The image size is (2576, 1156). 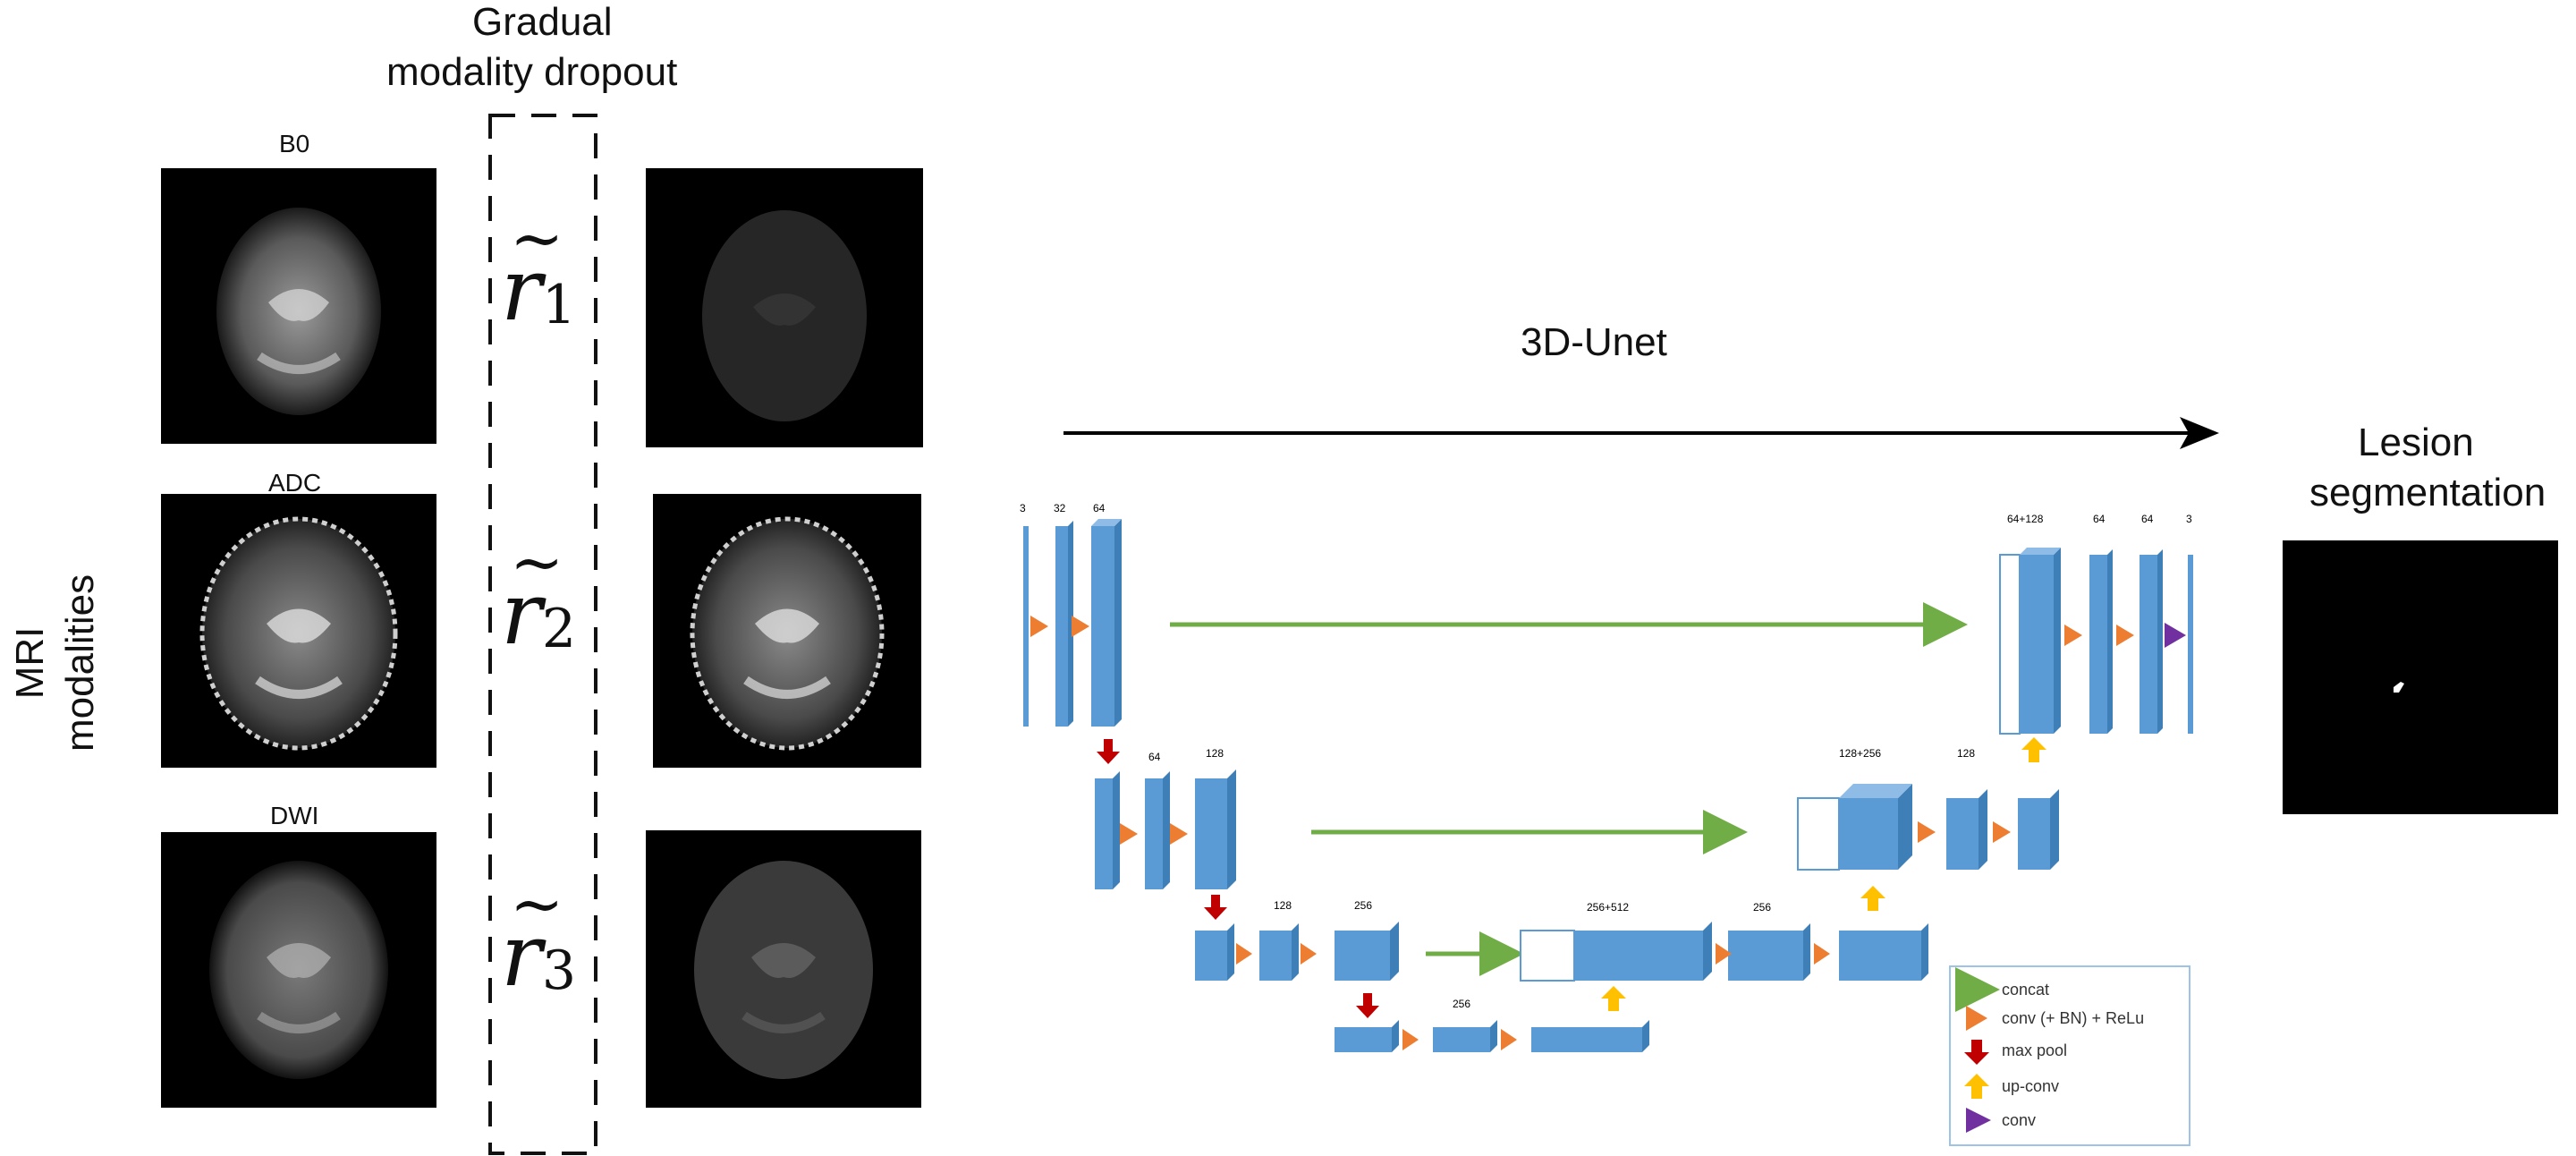 What do you see at coordinates (542, 22) in the screenshot?
I see `dropout-title-line1: Gradual` at bounding box center [542, 22].